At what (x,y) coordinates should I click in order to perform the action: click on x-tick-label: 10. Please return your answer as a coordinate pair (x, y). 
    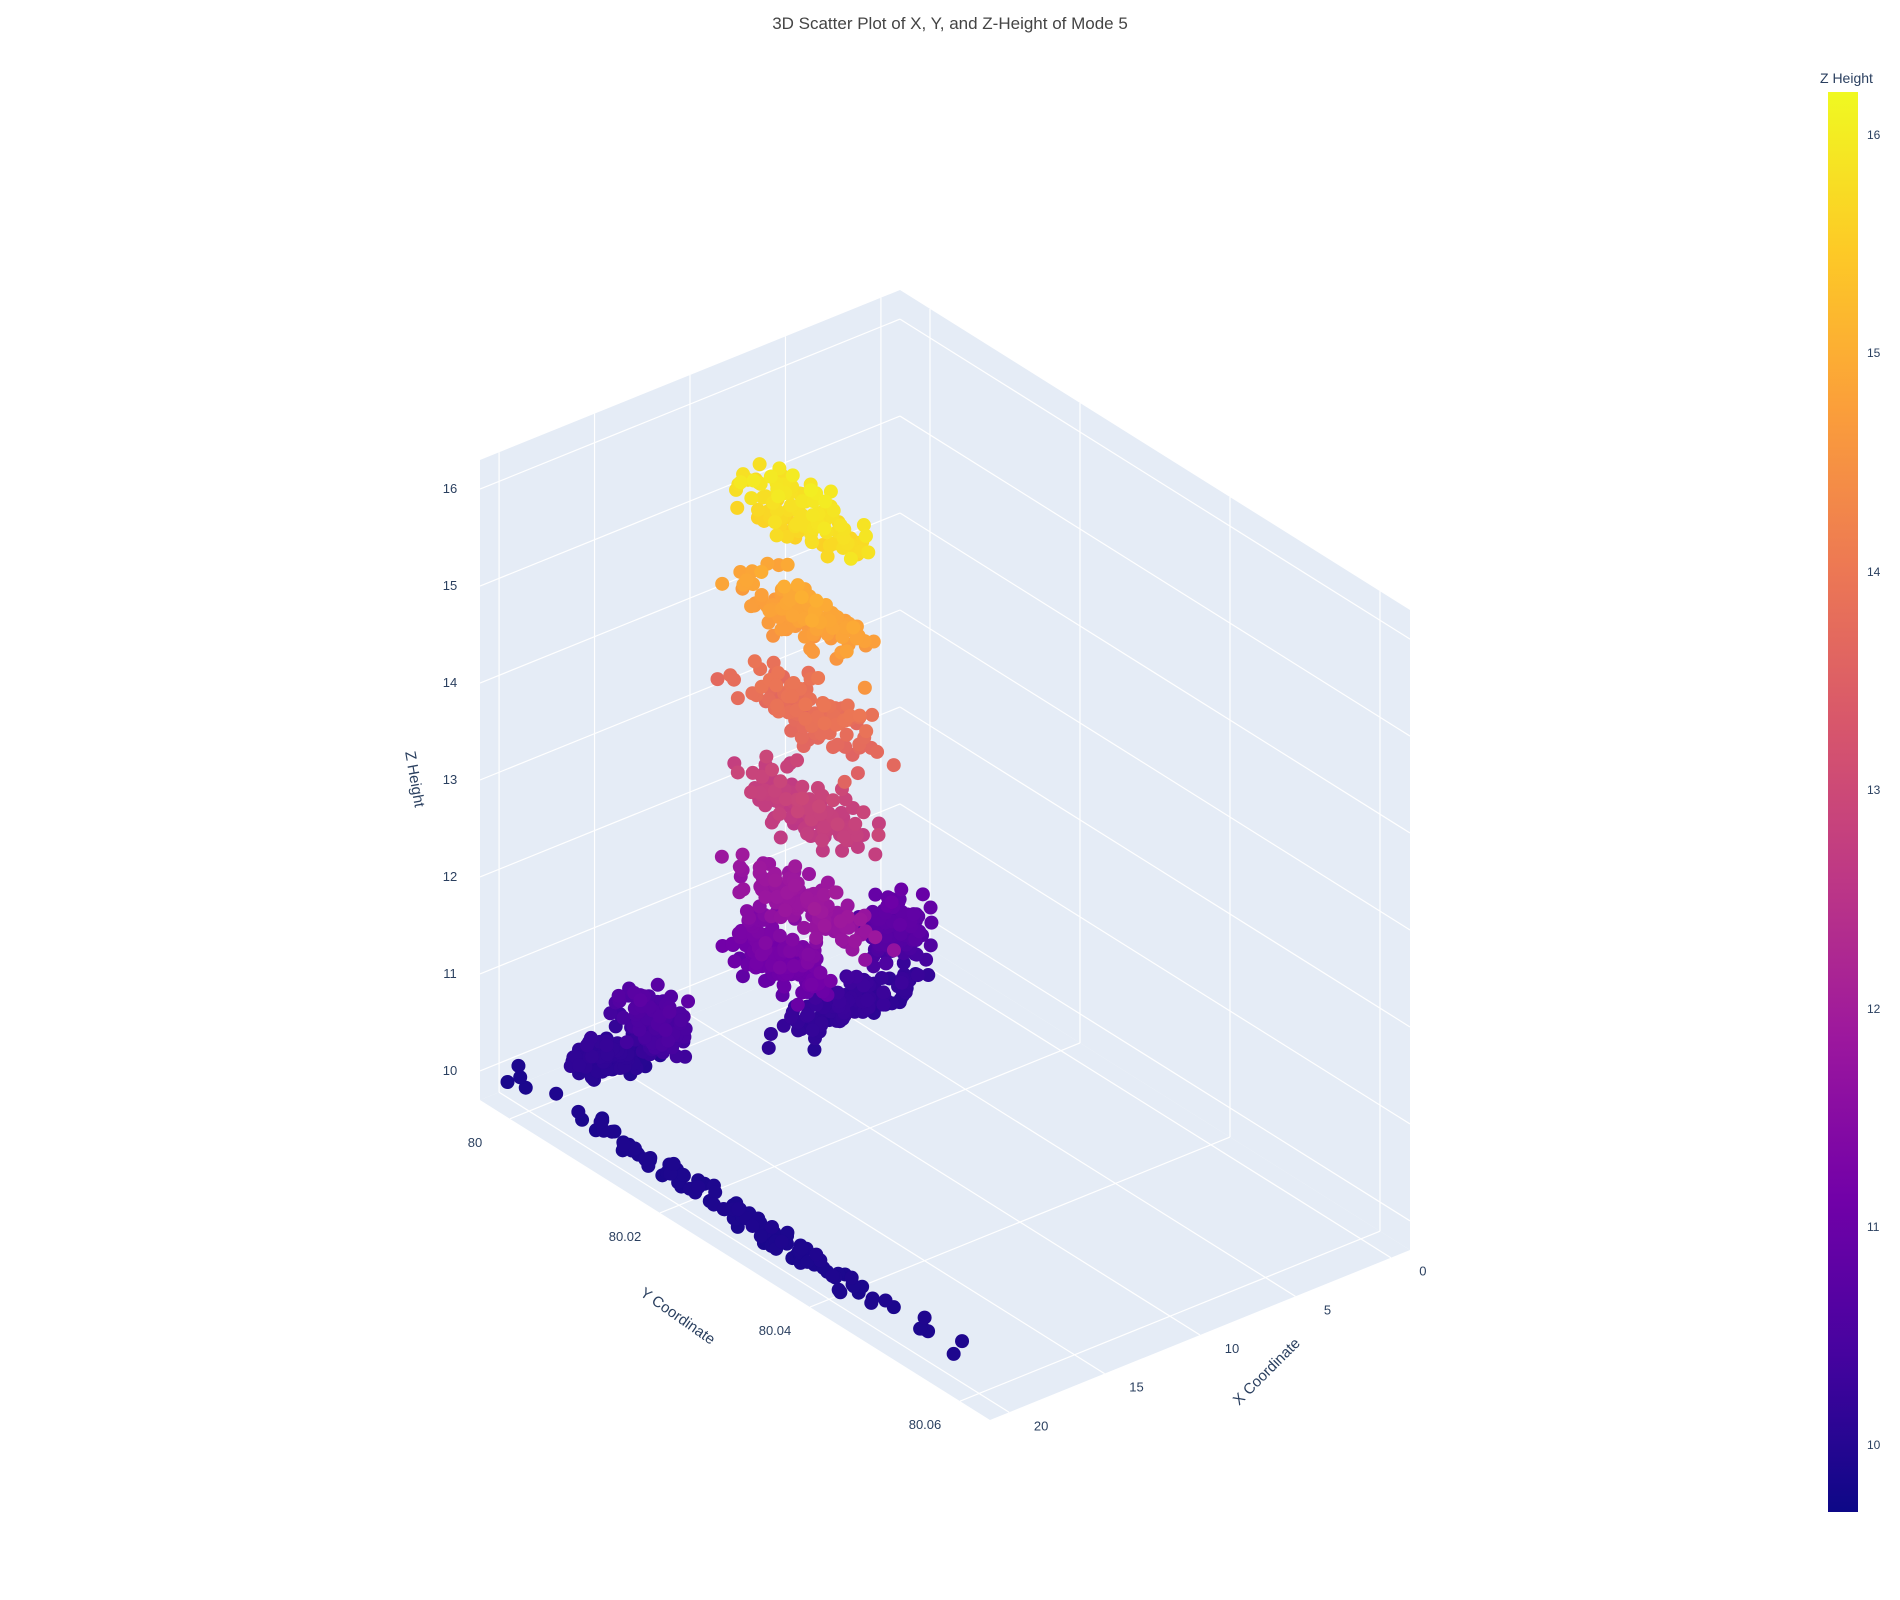
    Looking at the image, I should click on (1232, 1348).